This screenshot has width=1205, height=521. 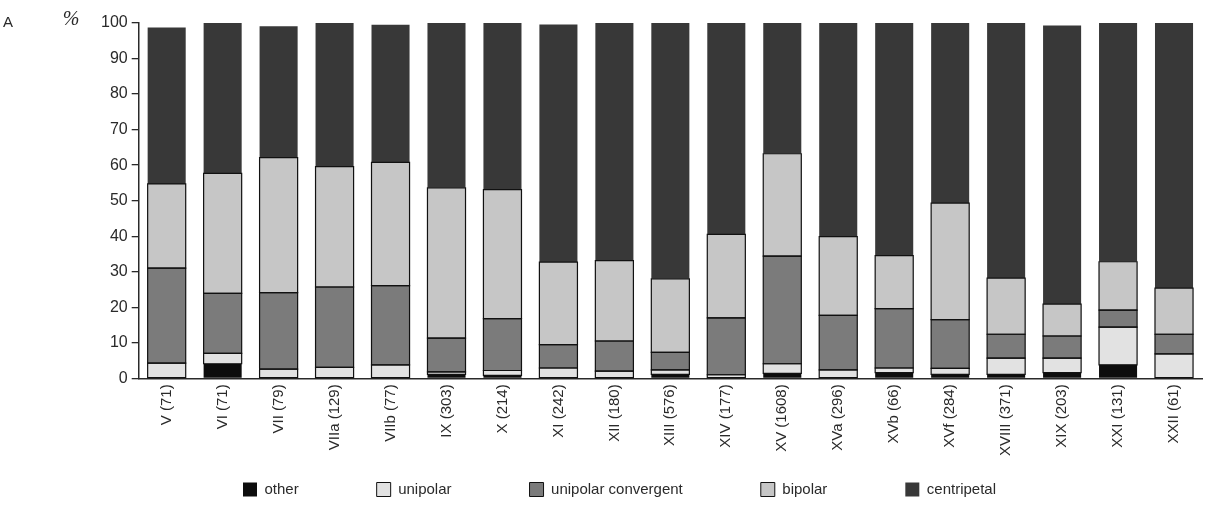 What do you see at coordinates (669, 415) in the screenshot?
I see `x-tick-label: XIII (576)` at bounding box center [669, 415].